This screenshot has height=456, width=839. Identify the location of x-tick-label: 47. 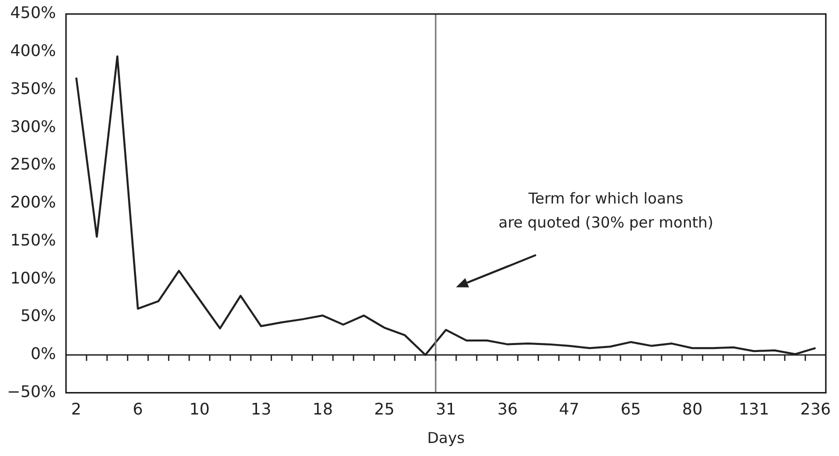
(569, 409).